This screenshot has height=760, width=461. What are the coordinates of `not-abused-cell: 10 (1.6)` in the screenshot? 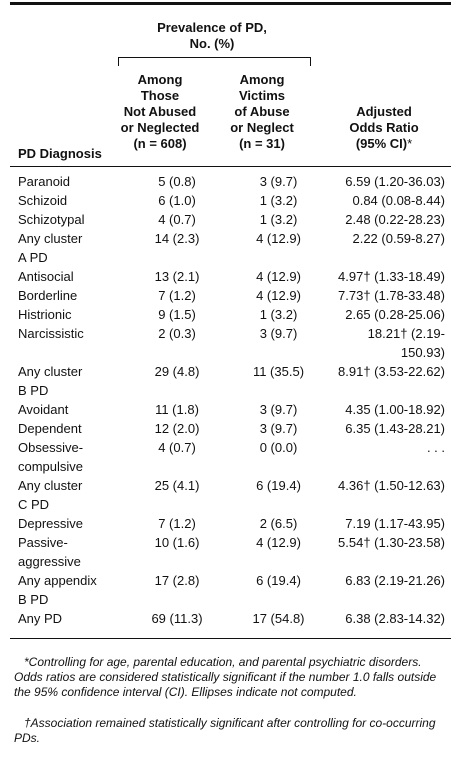 It's located at (177, 542).